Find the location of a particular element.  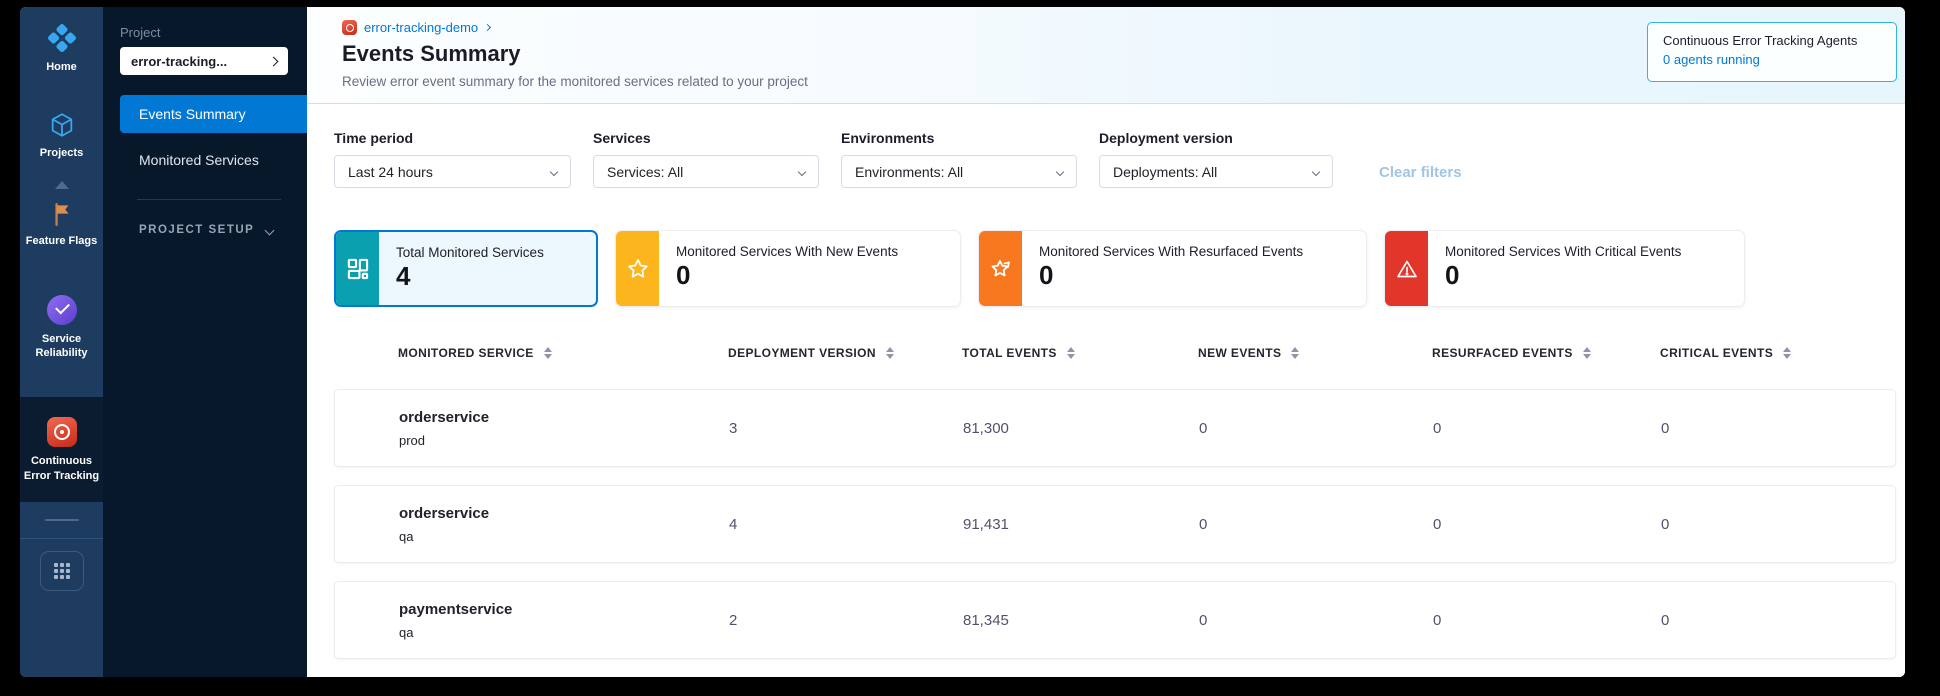

project-setup-toggle: PROJECT SETUP is located at coordinates (205, 230).